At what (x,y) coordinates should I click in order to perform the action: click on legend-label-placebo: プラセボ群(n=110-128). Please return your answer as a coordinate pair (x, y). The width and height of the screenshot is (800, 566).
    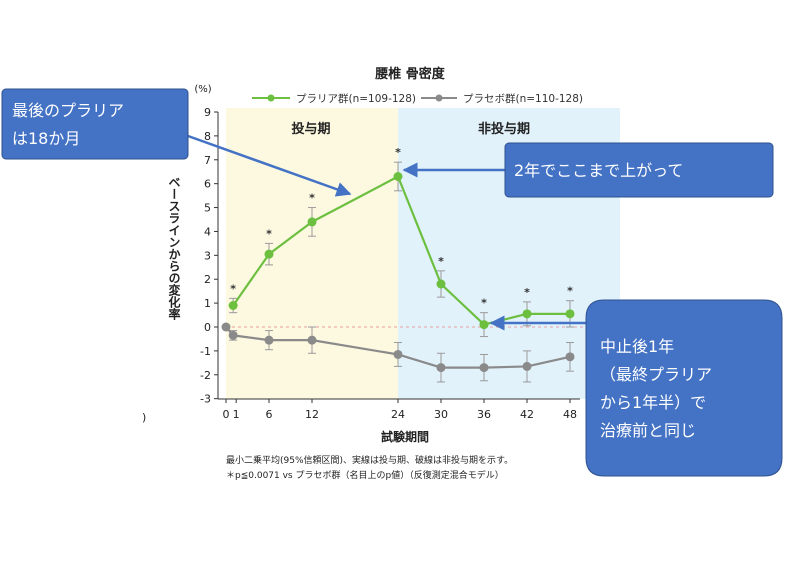
    Looking at the image, I should click on (523, 98).